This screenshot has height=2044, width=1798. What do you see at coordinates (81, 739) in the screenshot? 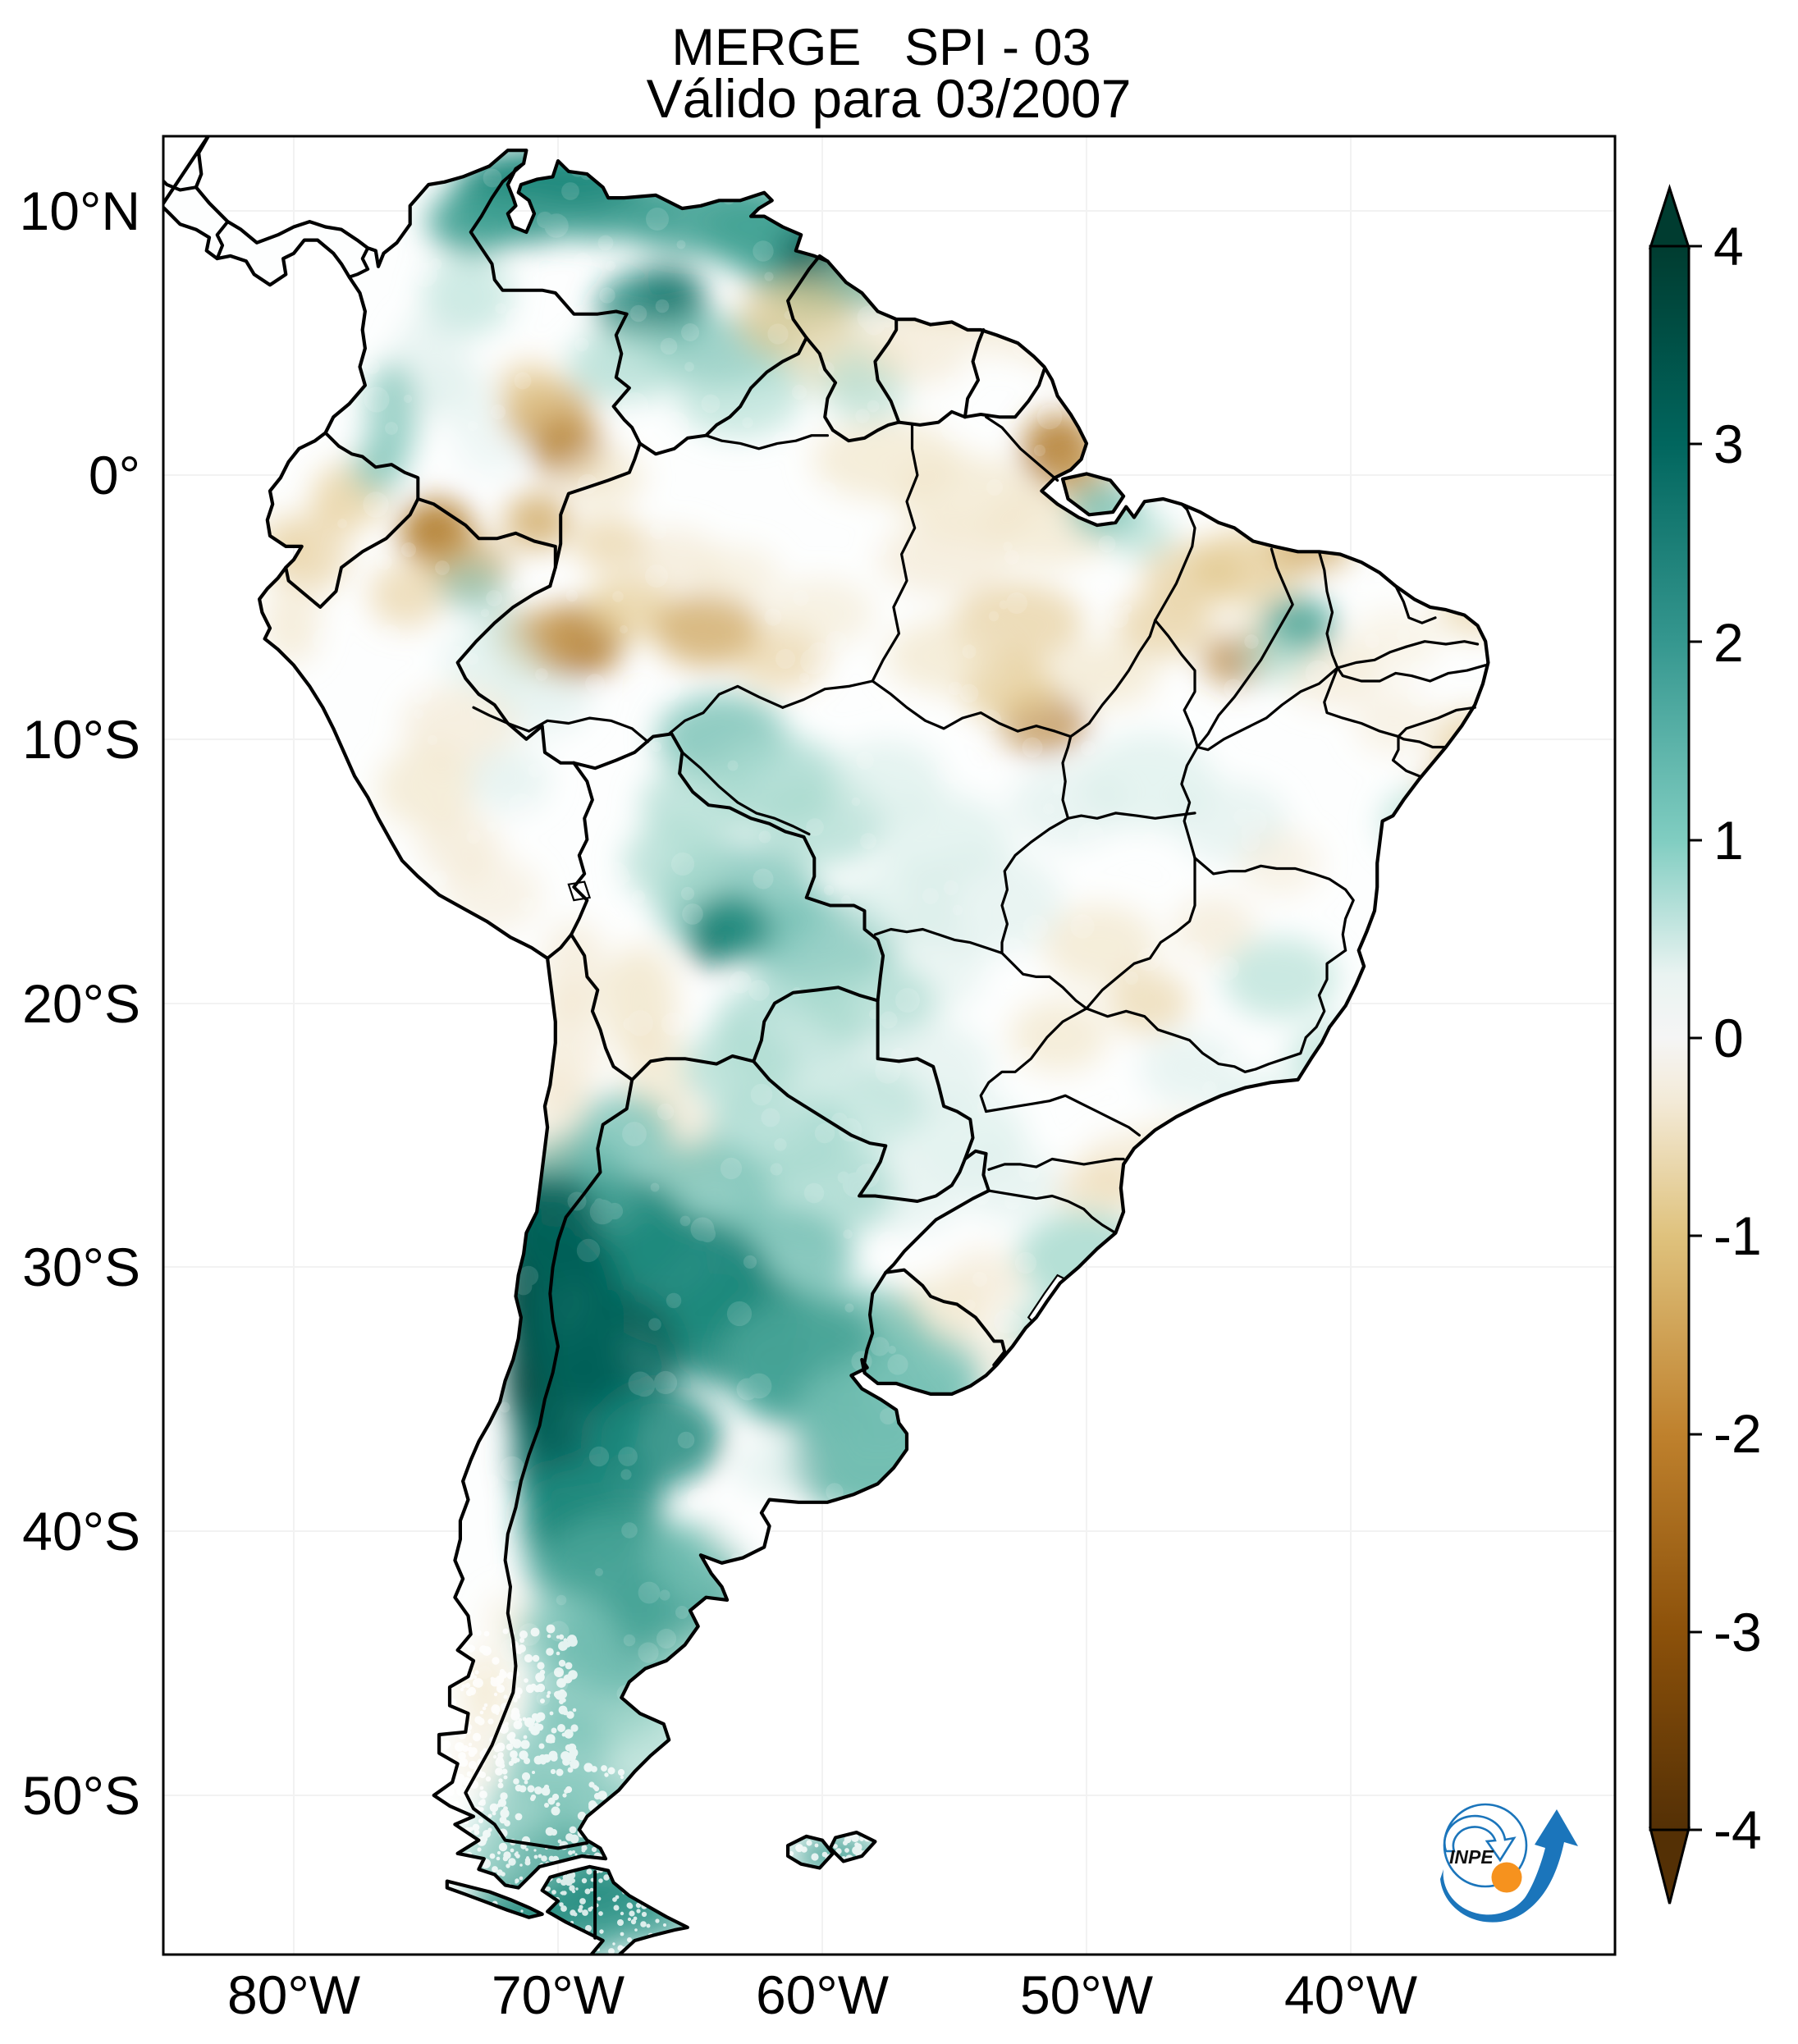
I see `svg-text: 10°S` at bounding box center [81, 739].